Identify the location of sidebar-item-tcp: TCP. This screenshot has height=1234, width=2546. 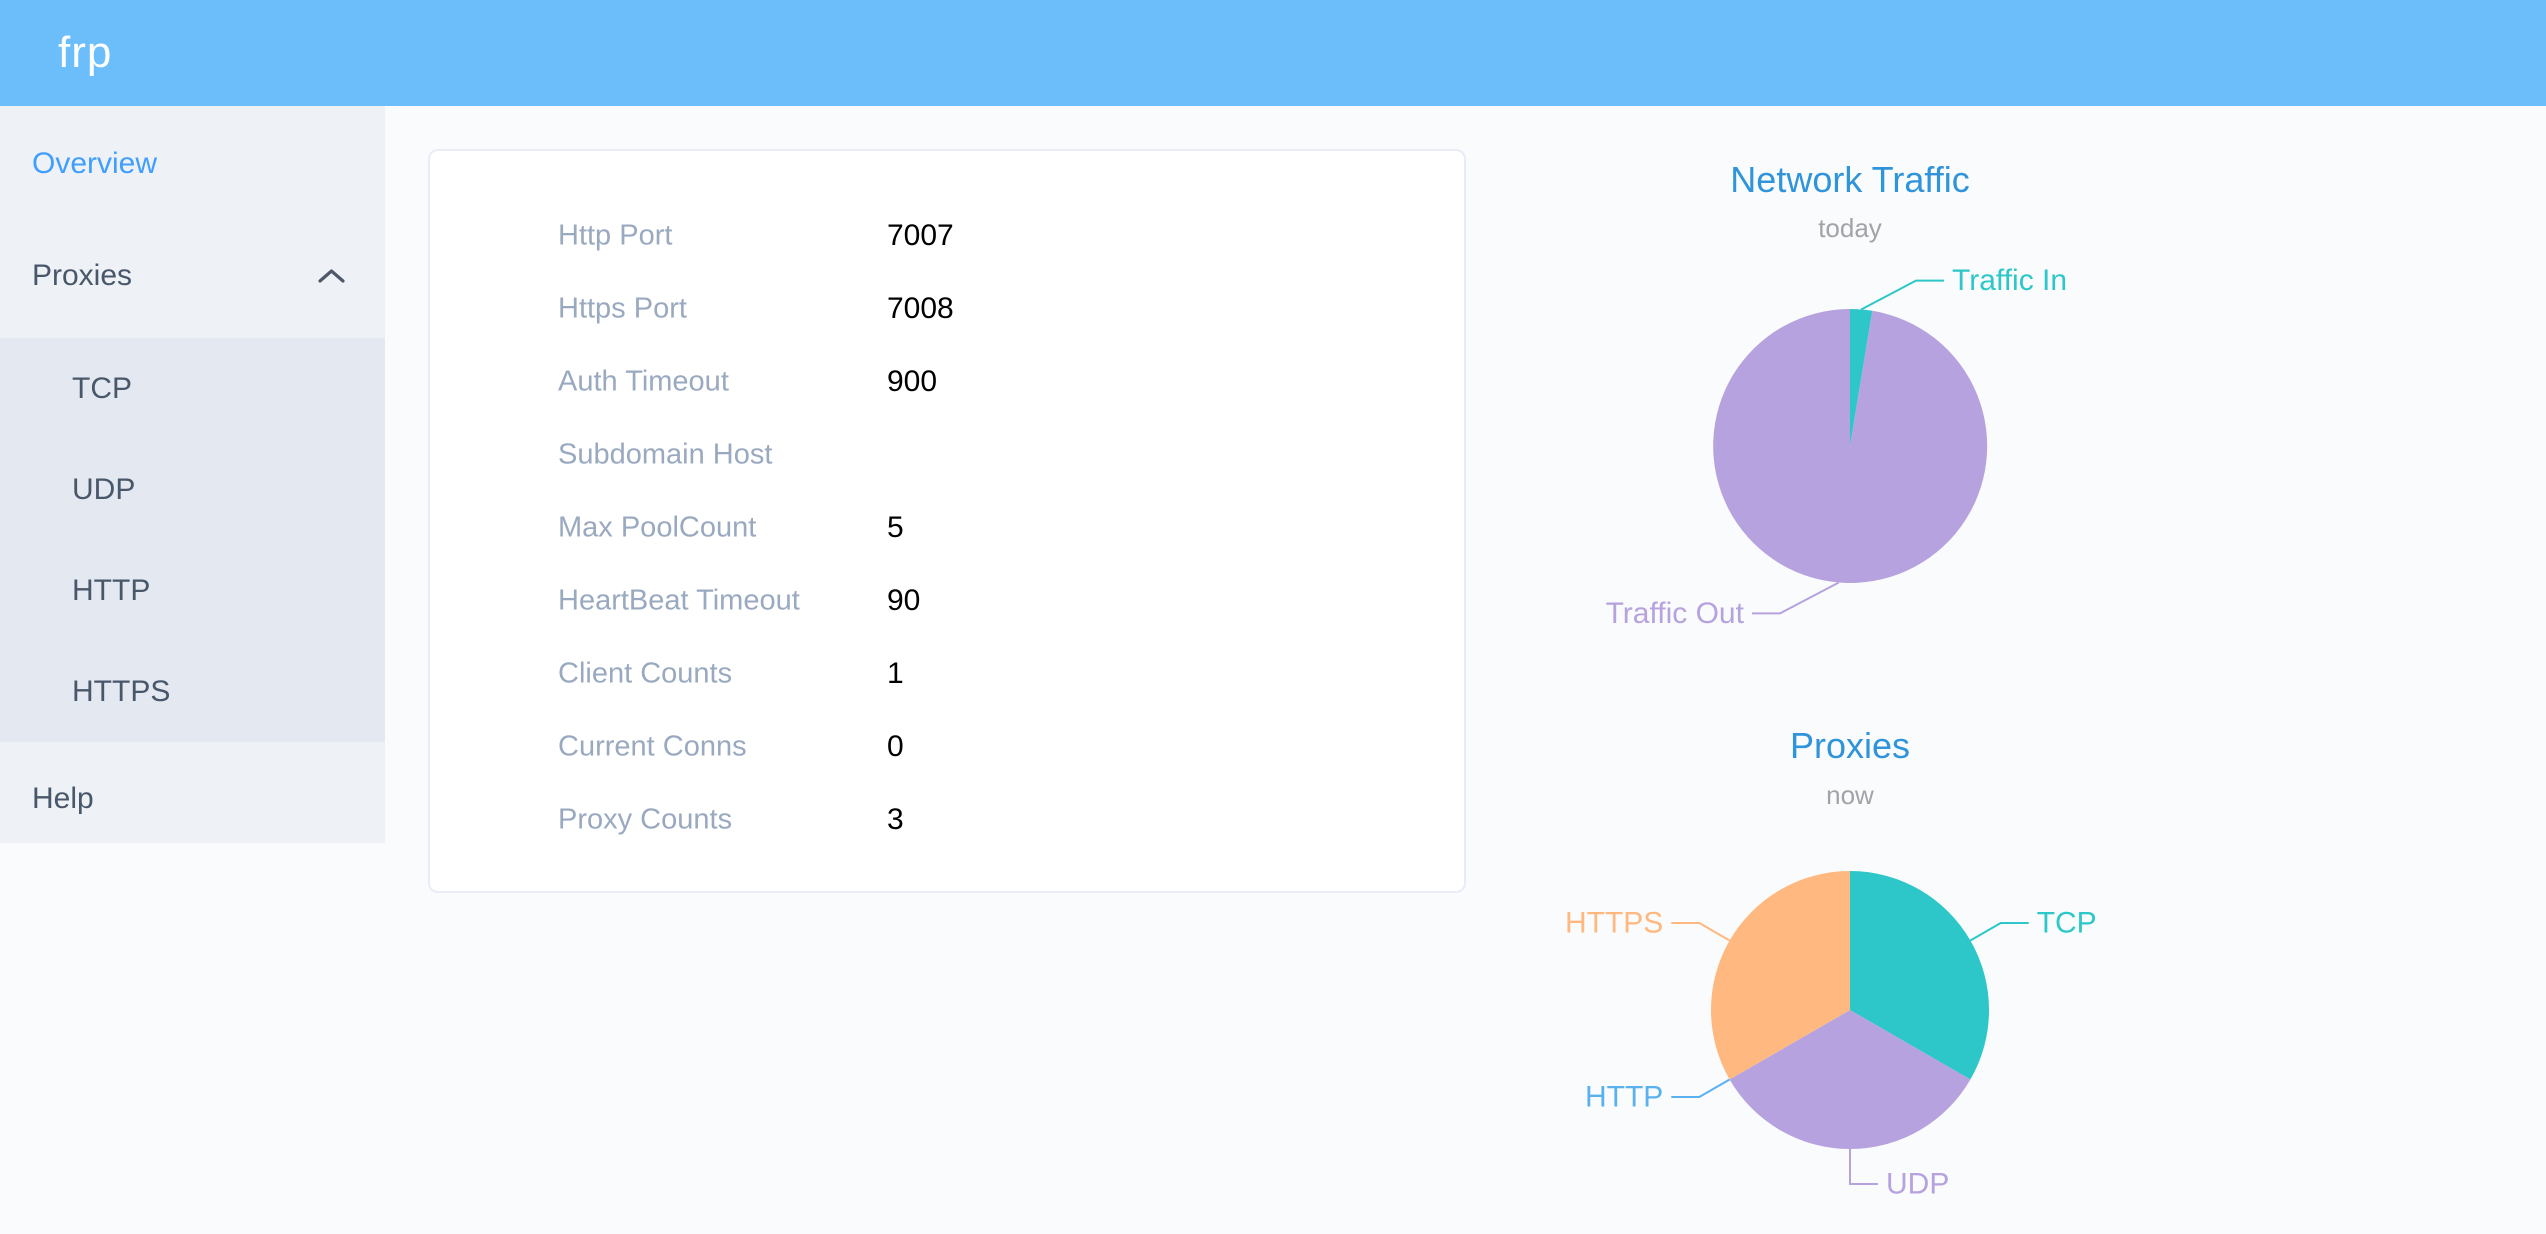
(192, 388).